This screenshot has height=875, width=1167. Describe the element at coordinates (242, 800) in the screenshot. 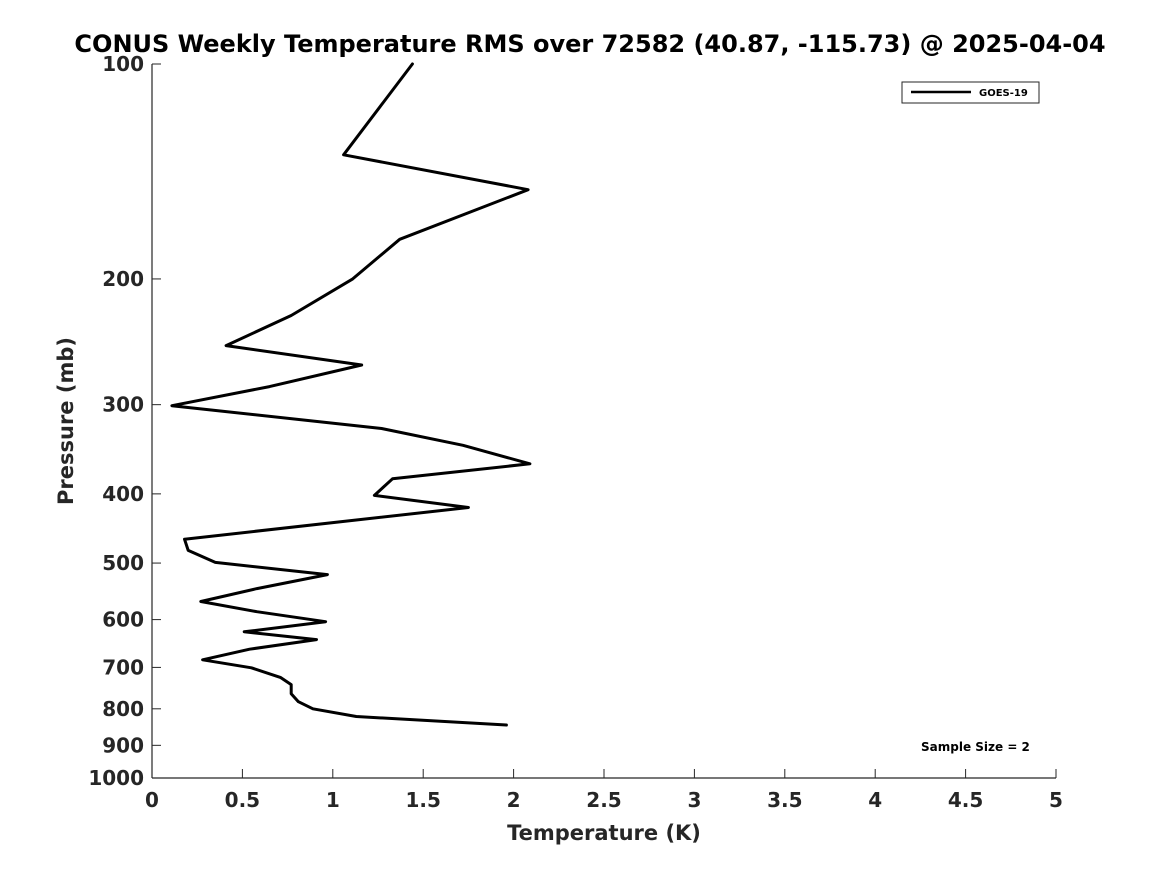

I see `x-tick-label: 0.5` at that location.